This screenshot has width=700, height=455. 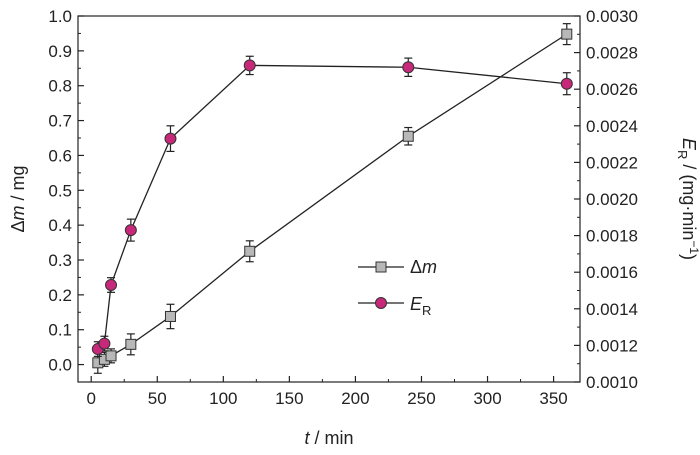 I want to click on x-tick-label: 150, so click(x=289, y=398).